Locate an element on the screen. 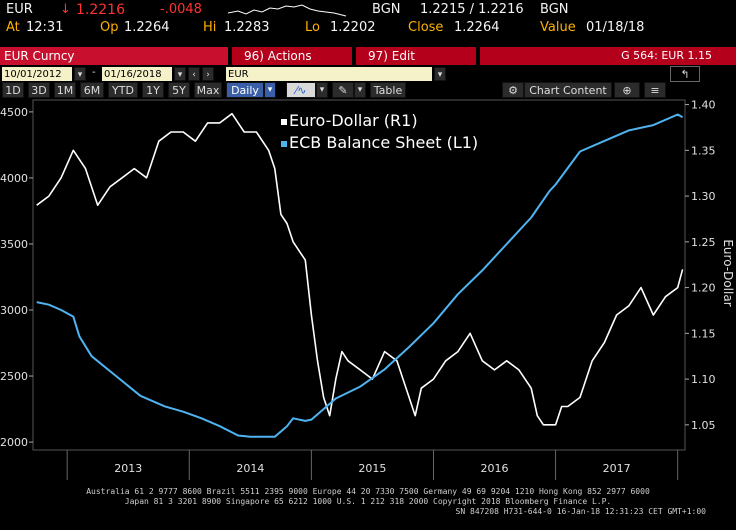  open-label: Op is located at coordinates (109, 27).